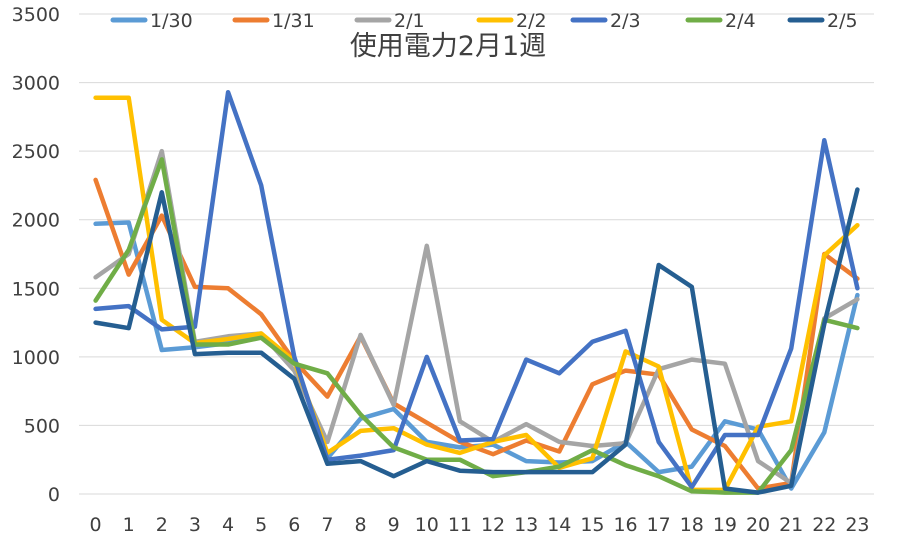 This screenshot has height=538, width=897. I want to click on legend-label: 2/5, so click(842, 21).